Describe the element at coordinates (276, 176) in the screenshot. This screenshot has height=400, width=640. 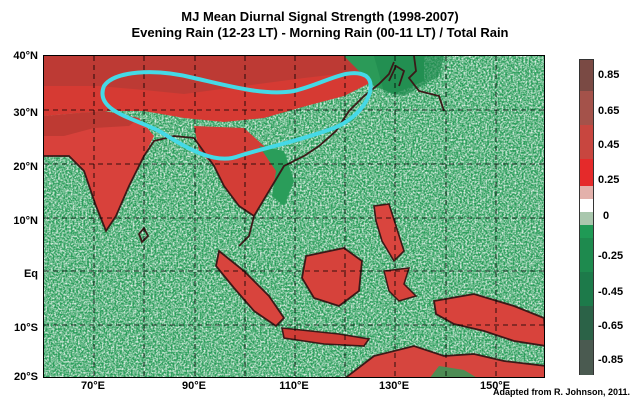
I see `indochina-green` at that location.